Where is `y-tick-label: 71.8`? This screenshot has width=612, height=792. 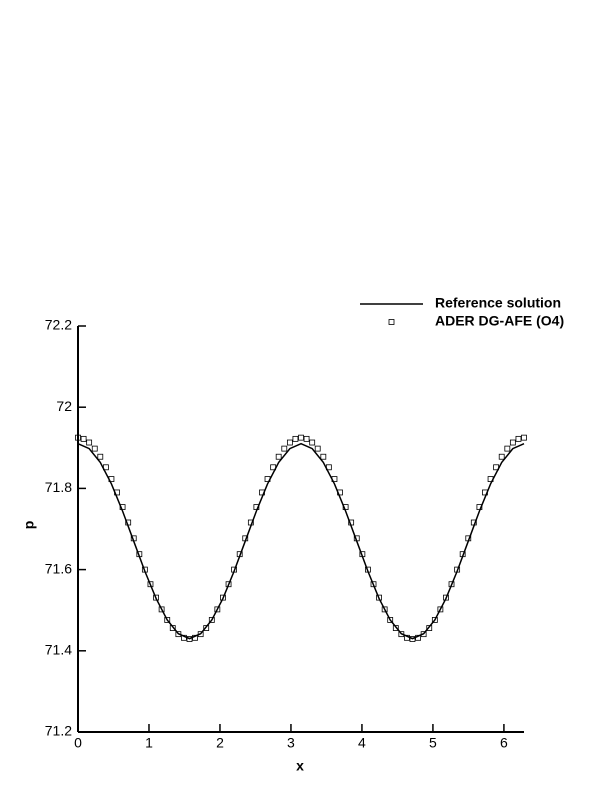 y-tick-label: 71.8 is located at coordinates (58, 487).